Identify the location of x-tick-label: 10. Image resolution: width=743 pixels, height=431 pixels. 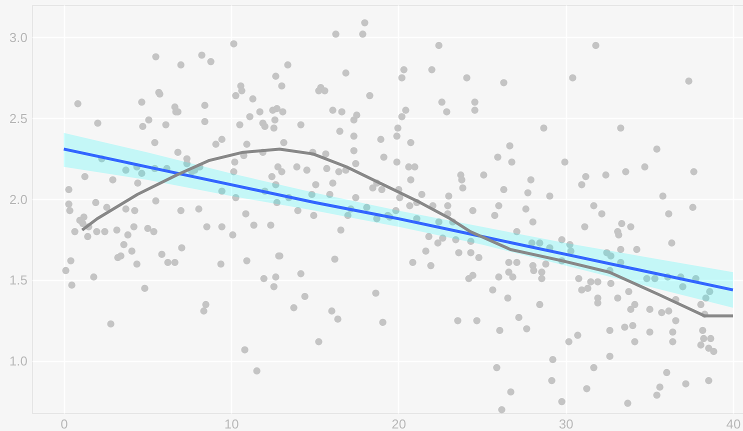
(231, 423).